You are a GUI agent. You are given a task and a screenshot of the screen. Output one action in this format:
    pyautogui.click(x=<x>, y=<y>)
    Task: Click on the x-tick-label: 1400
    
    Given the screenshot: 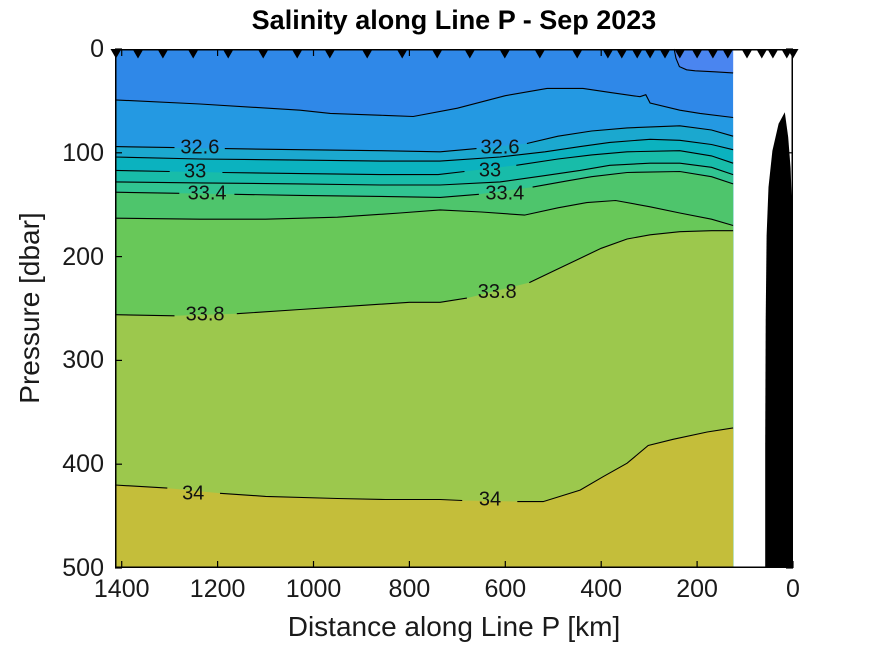 What is the action you would take?
    pyautogui.click(x=121, y=589)
    